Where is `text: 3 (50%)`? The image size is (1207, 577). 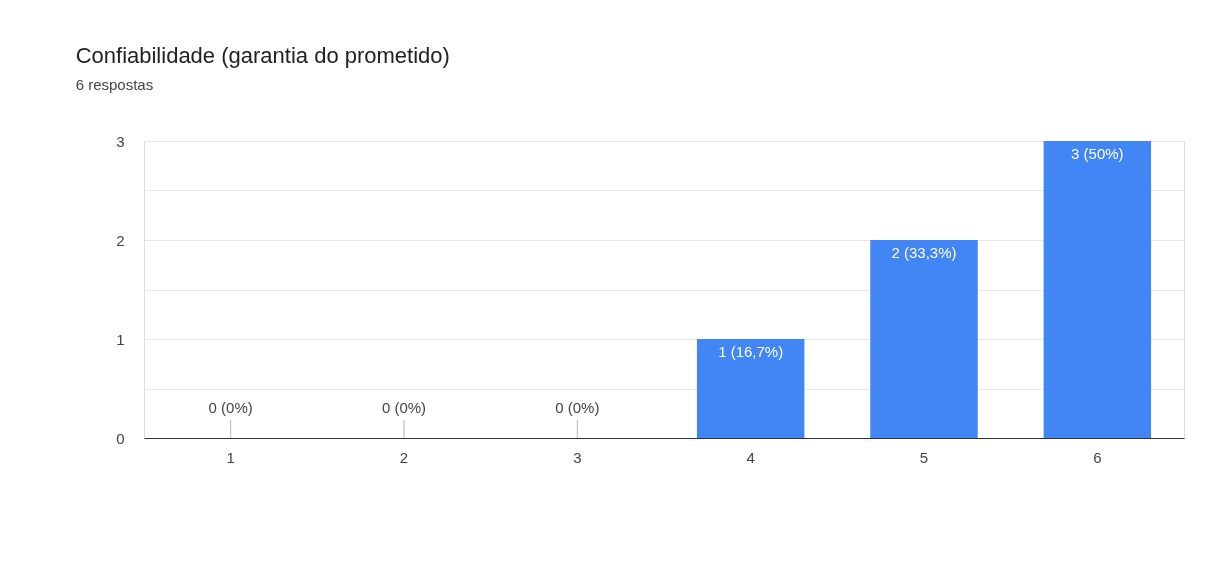 text: 3 (50%) is located at coordinates (1097, 153).